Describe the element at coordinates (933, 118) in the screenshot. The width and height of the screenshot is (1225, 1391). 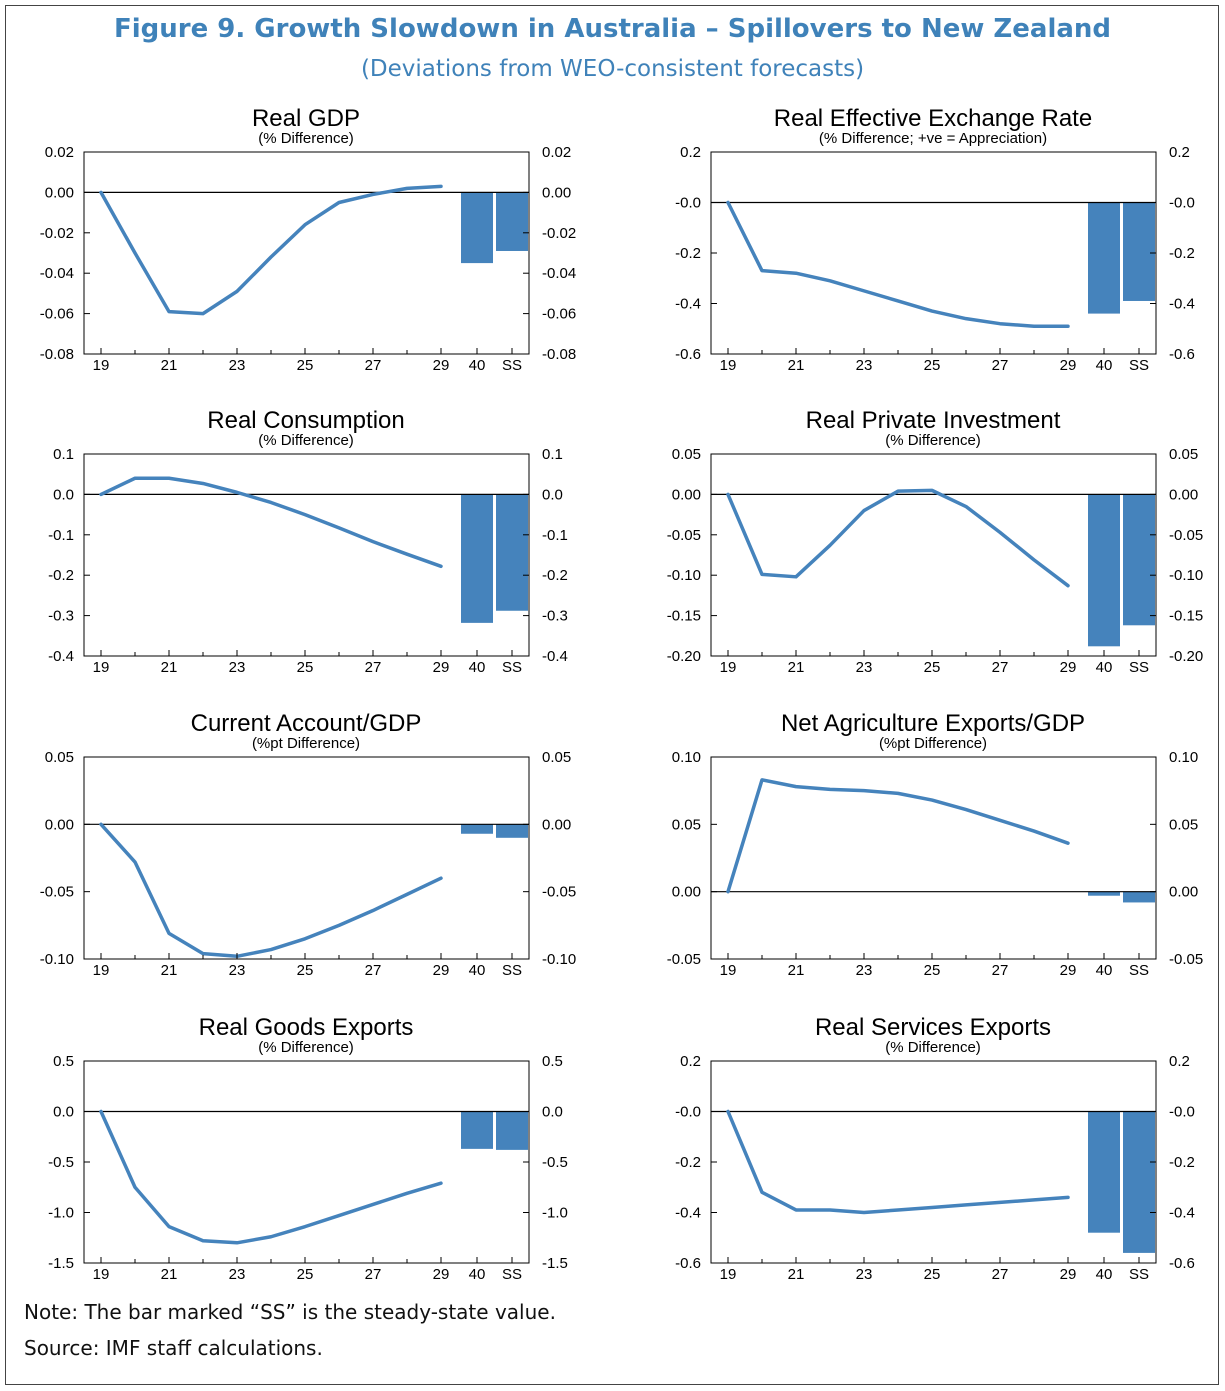
I see `chart-title: Real Effective Exchange Rate` at that location.